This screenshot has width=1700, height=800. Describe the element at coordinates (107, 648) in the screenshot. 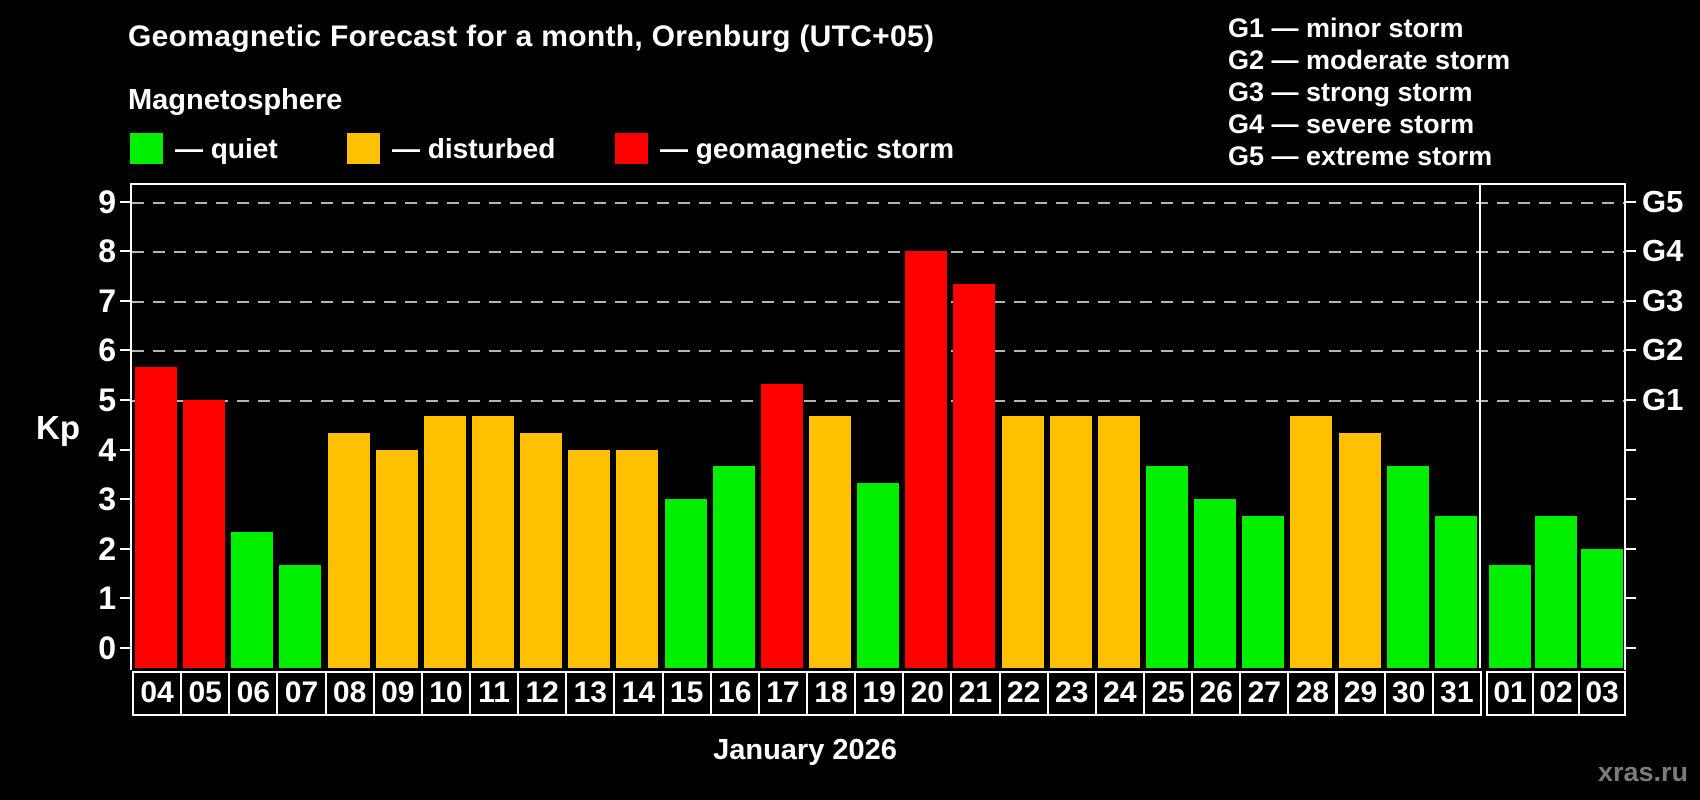

I see `y-tick-label-0: 0` at that location.